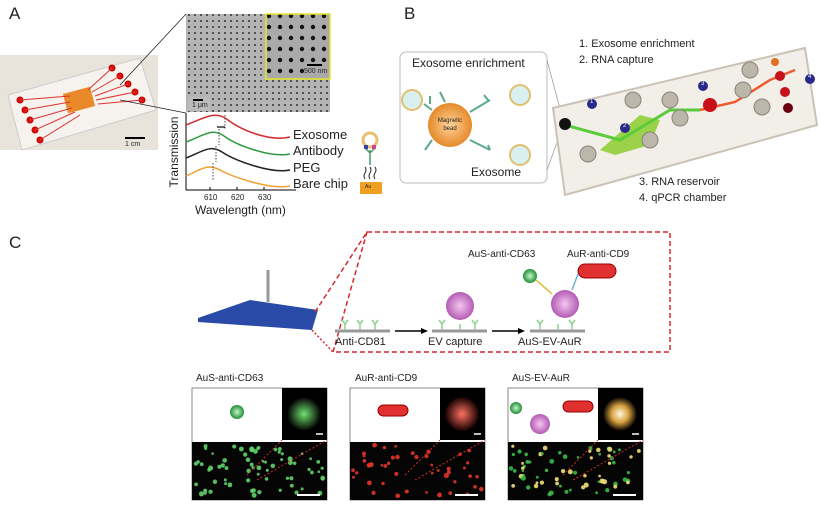  Describe the element at coordinates (238, 177) in the screenshot. I see `curve-bare-chip` at that location.